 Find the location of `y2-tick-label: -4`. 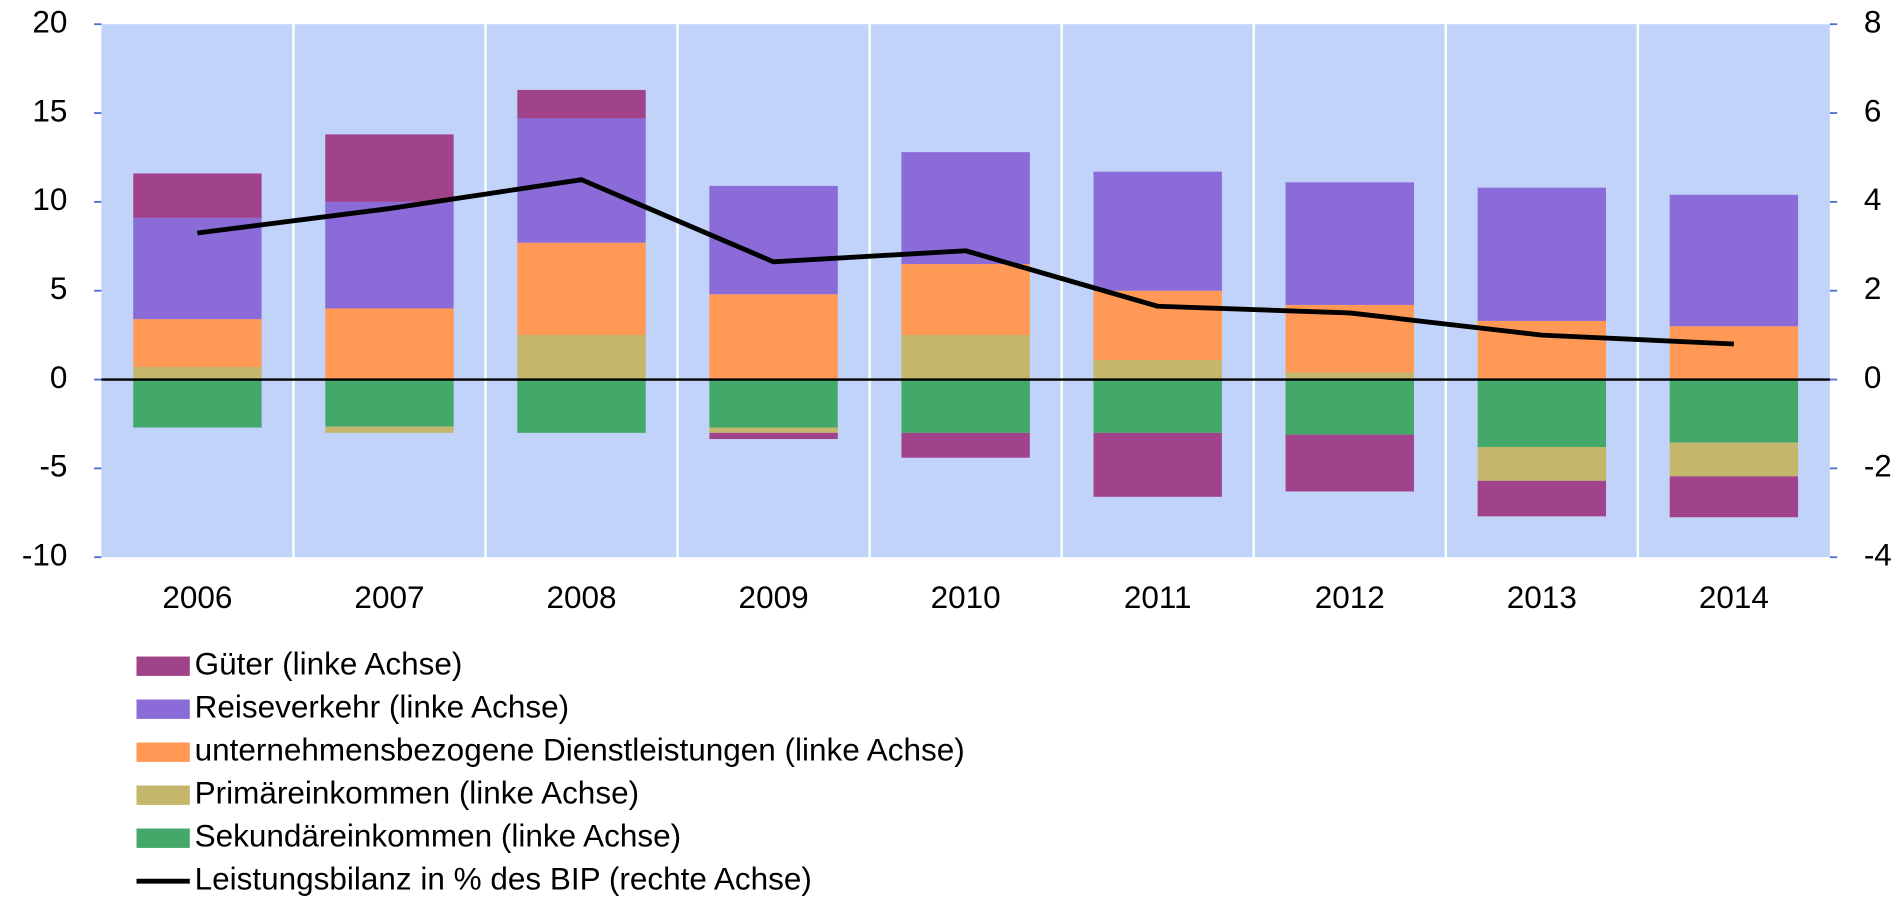

y2-tick-label: -4 is located at coordinates (1878, 555).